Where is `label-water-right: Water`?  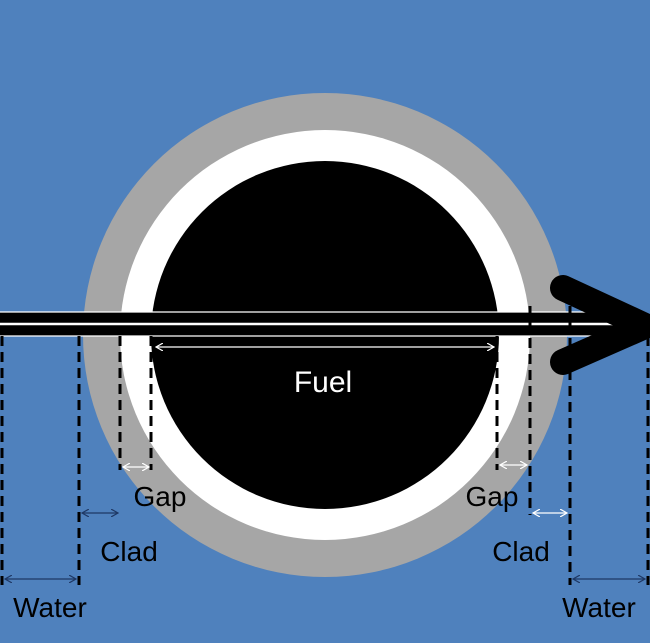
label-water-right: Water is located at coordinates (599, 607).